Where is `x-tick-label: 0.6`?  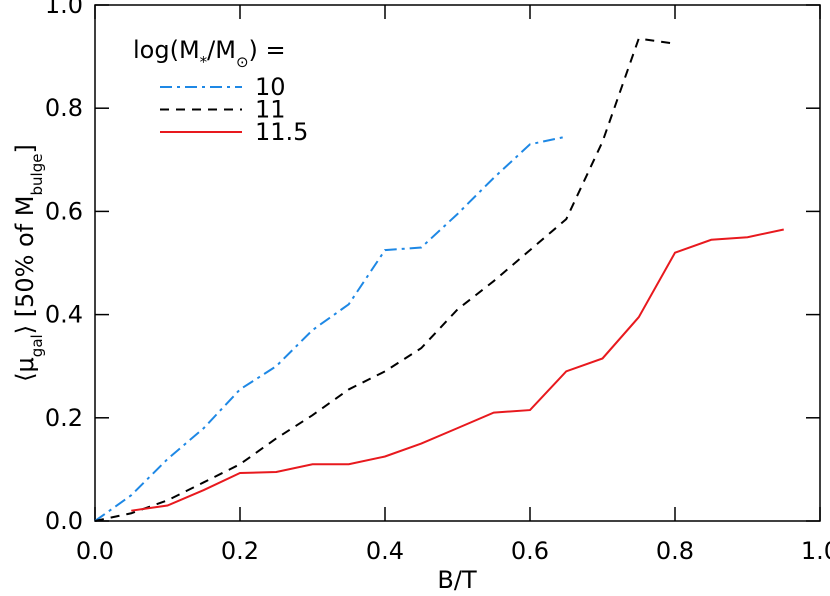 x-tick-label: 0.6 is located at coordinates (530, 551).